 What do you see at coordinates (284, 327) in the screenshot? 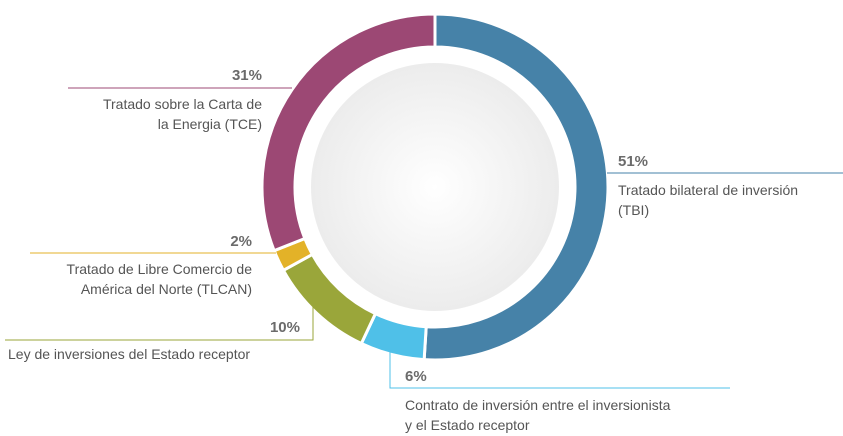
I see `value-label: 10%` at bounding box center [284, 327].